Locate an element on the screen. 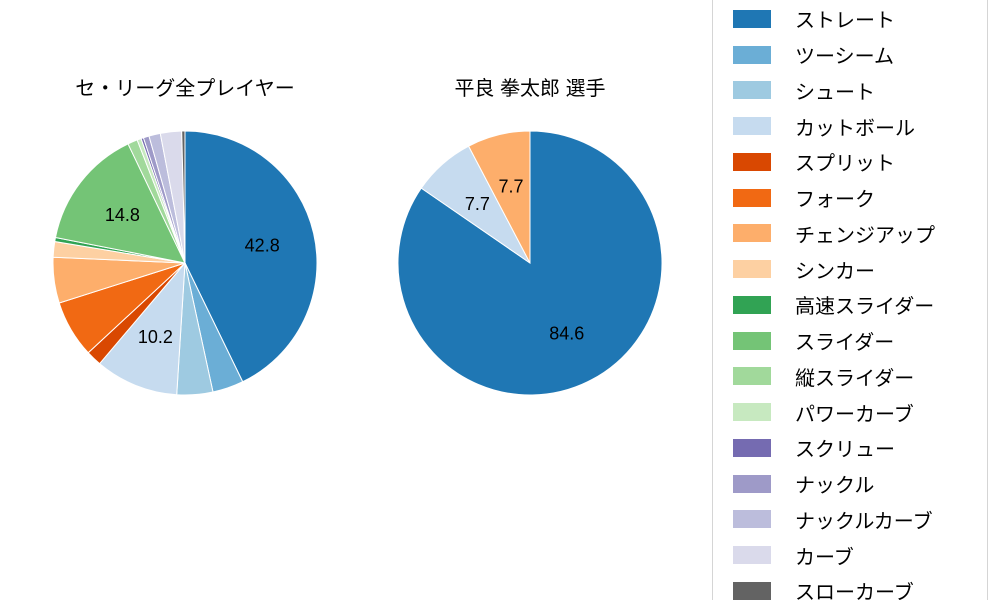  pie-slice-ストレート is located at coordinates (251, 256).